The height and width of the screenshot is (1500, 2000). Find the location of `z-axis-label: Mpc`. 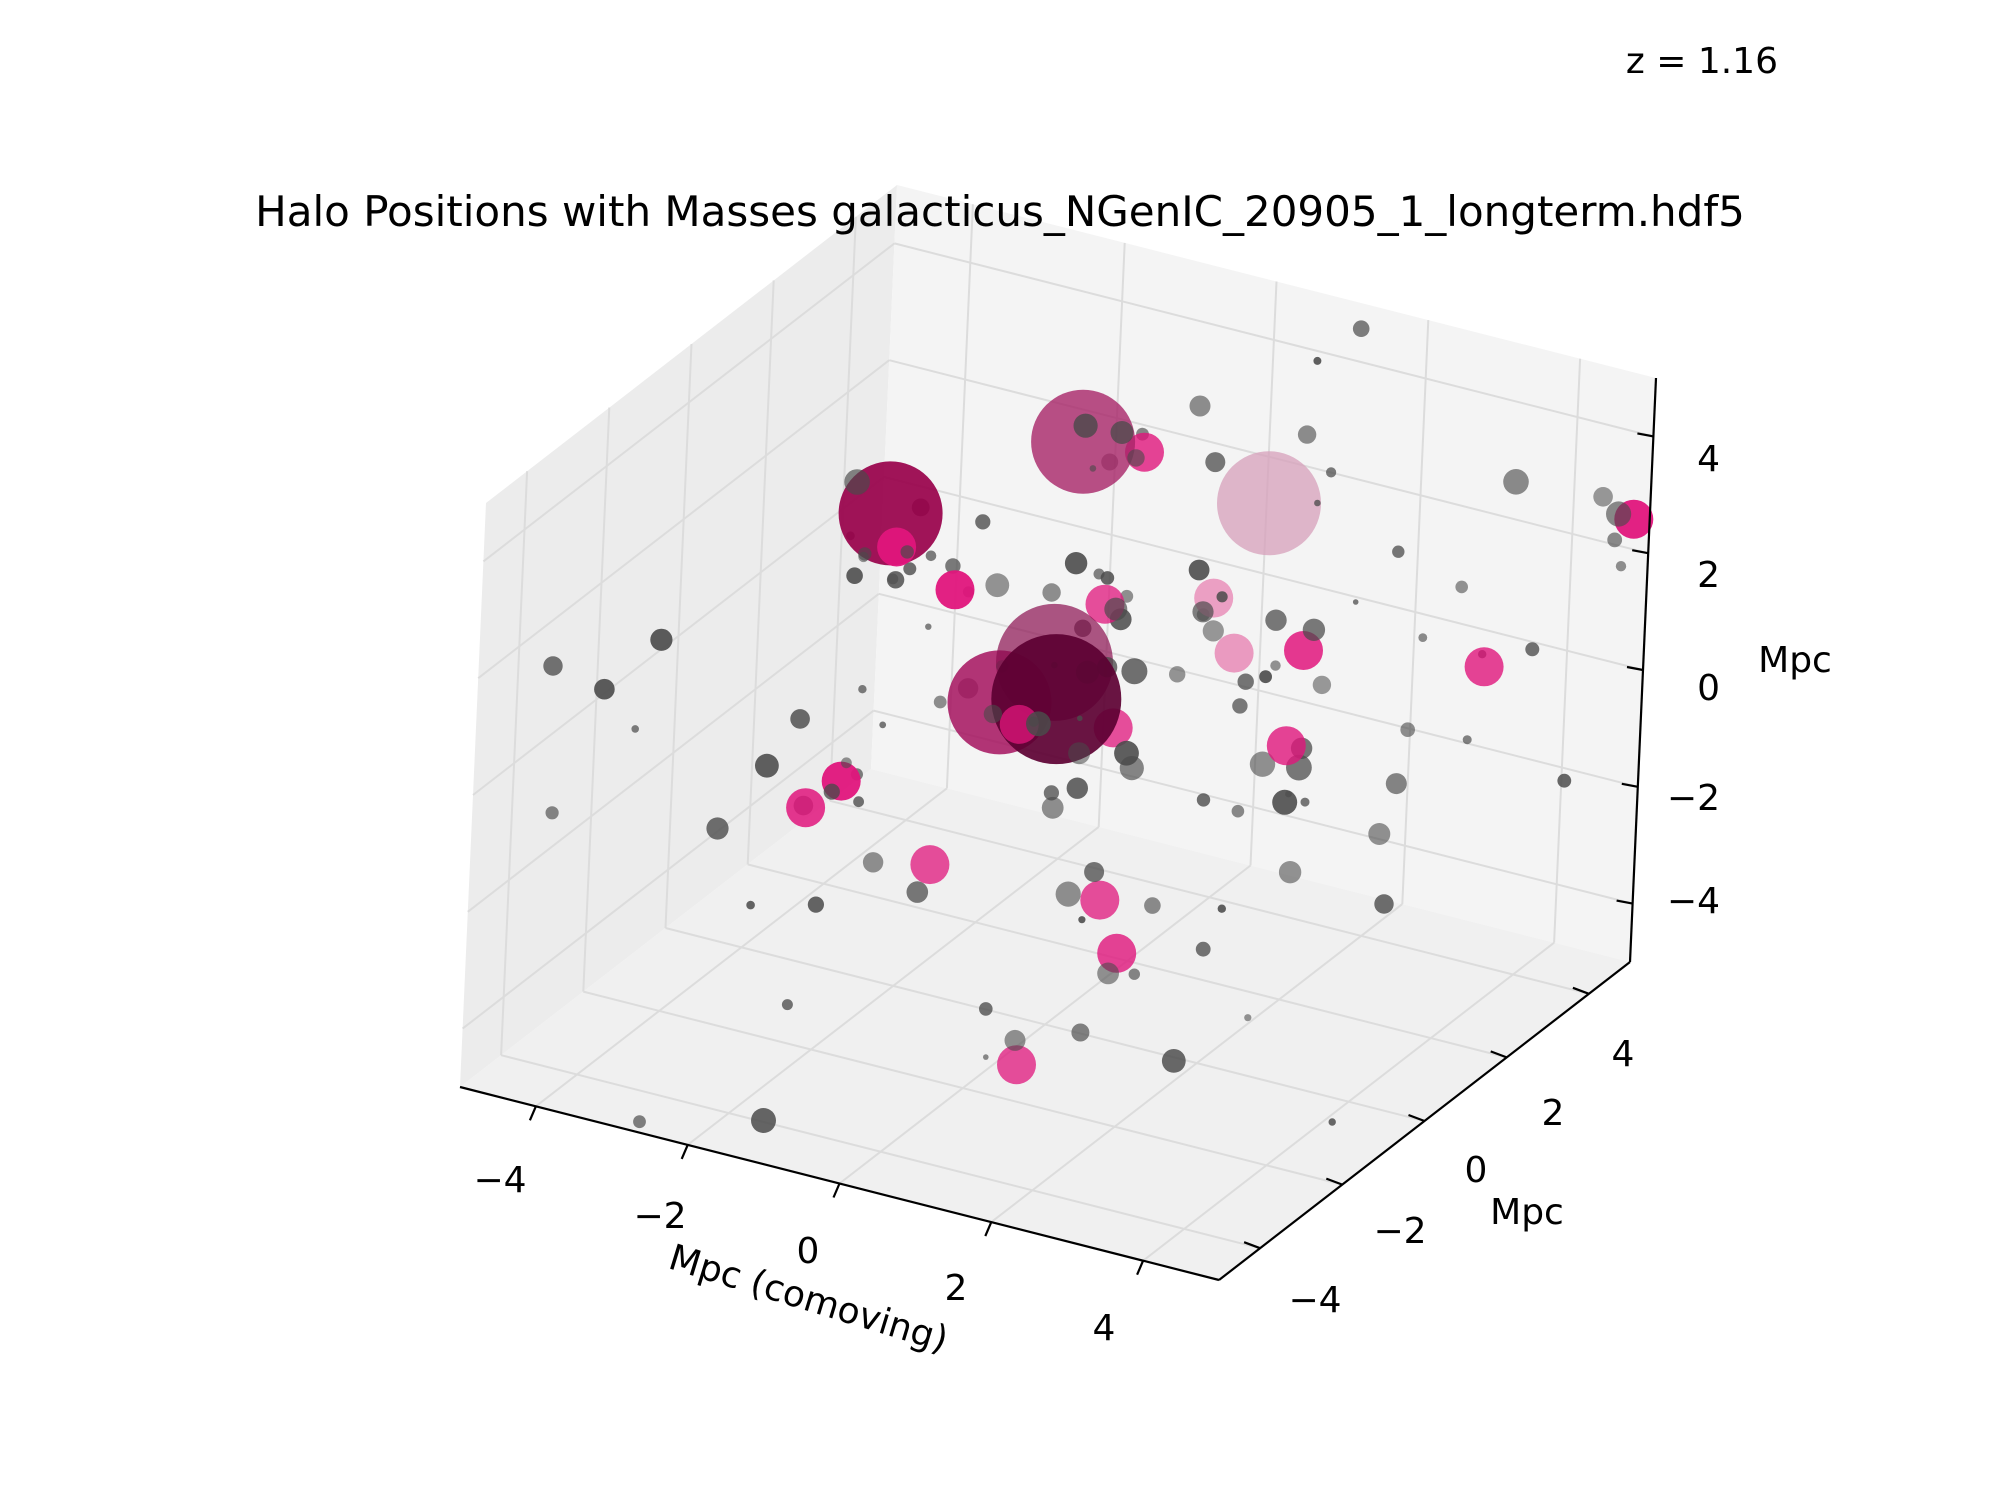

z-axis-label: Mpc is located at coordinates (1795, 660).